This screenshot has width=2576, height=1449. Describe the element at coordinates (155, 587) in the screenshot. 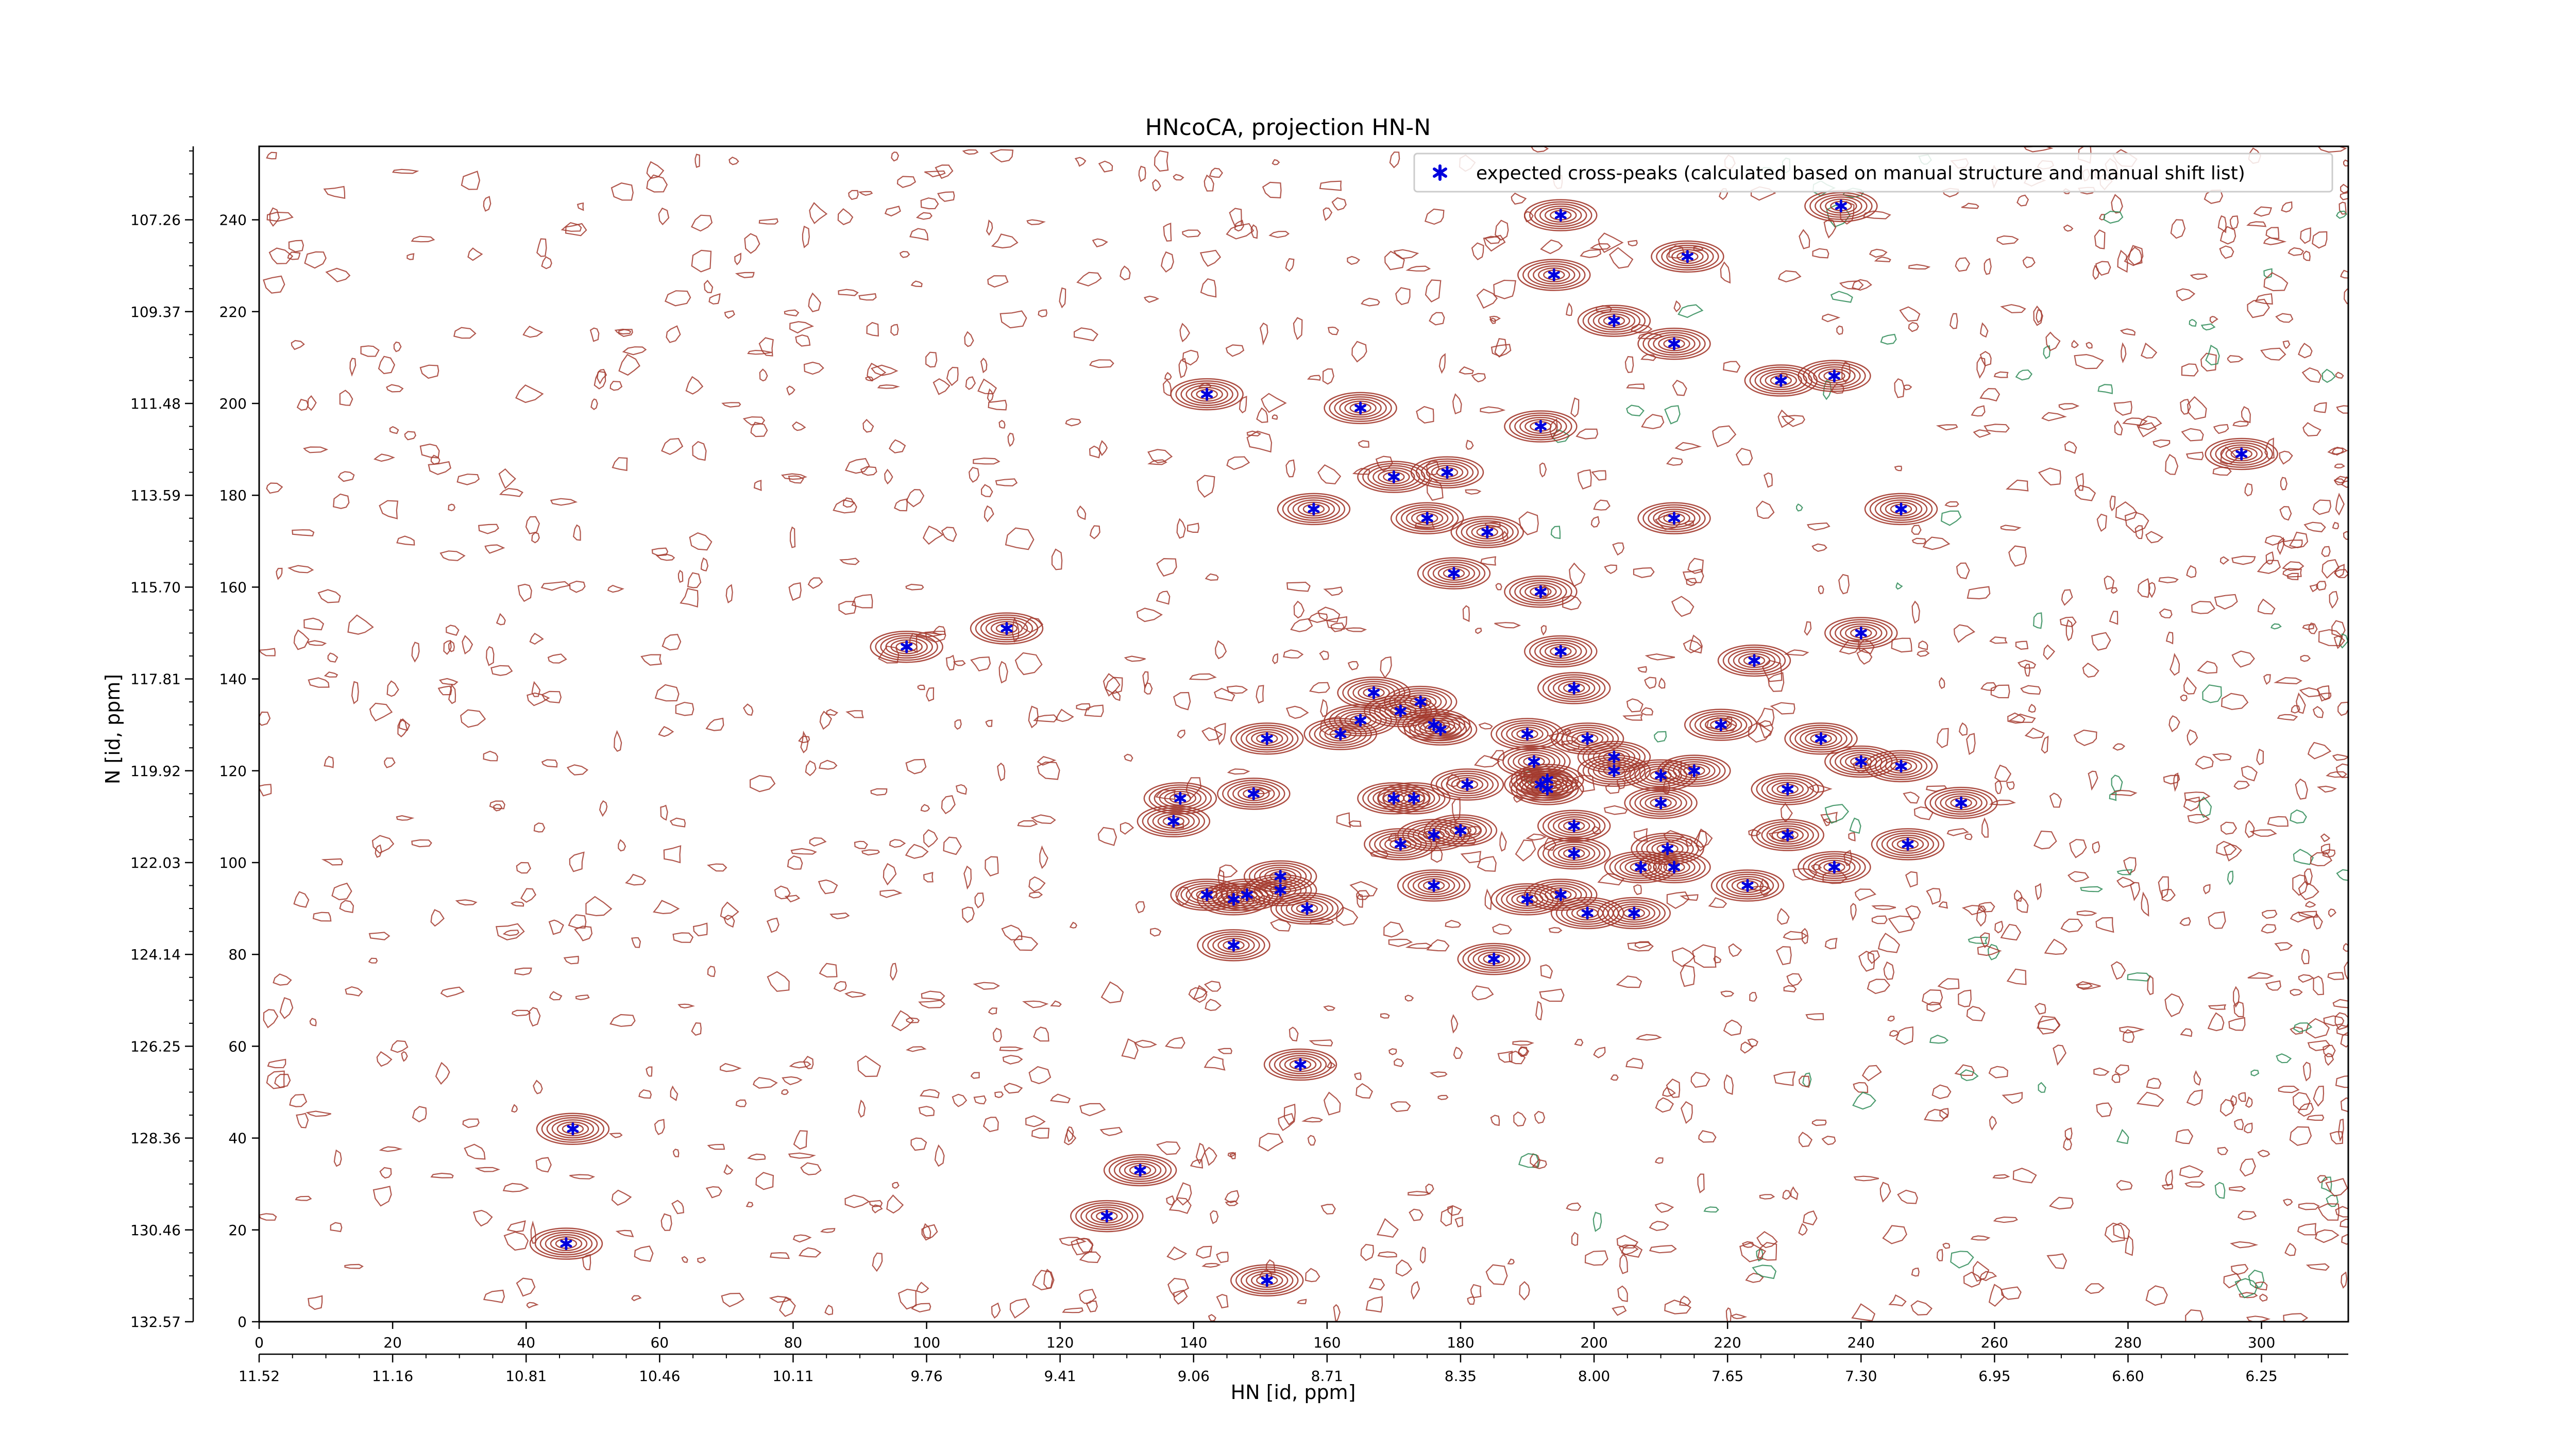

I see `y-ppm-tick-label: 115.70` at that location.